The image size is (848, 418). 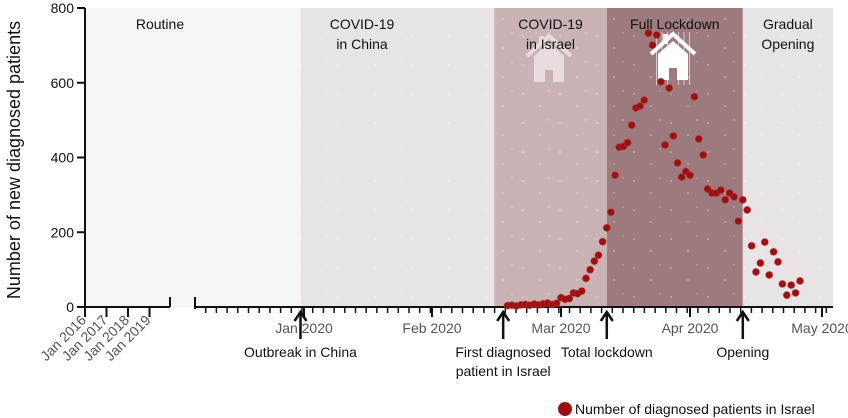 What do you see at coordinates (503, 352) in the screenshot?
I see `annotation-label: First diagnosed` at bounding box center [503, 352].